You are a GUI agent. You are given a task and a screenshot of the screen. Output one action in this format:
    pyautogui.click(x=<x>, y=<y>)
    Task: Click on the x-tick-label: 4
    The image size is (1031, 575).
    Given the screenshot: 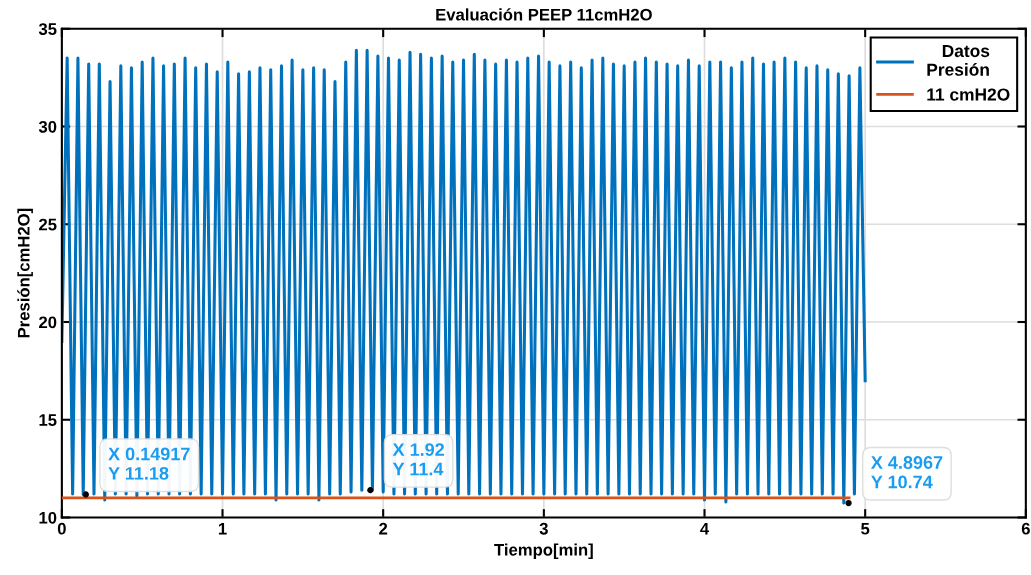 What is the action you would take?
    pyautogui.click(x=705, y=528)
    